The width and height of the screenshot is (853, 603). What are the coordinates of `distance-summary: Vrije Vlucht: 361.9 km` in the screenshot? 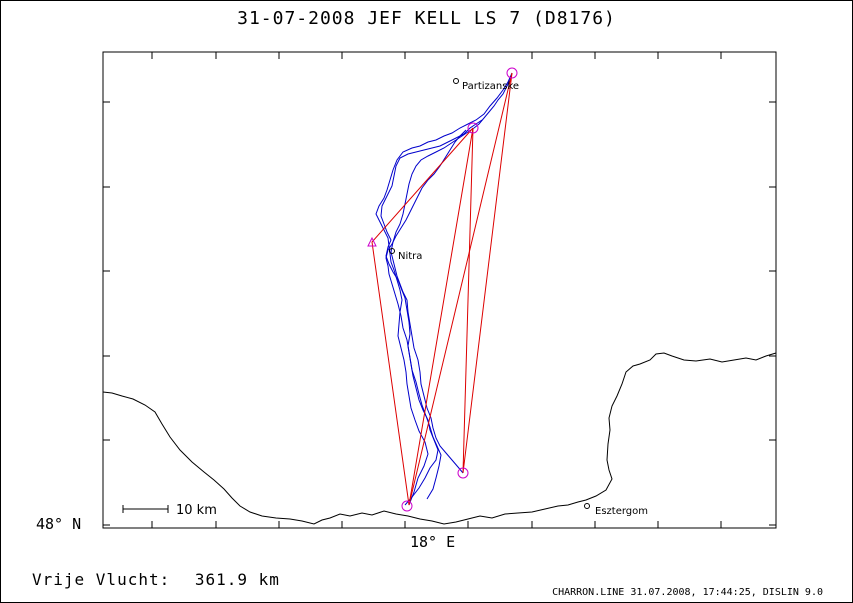 It's located at (156, 579).